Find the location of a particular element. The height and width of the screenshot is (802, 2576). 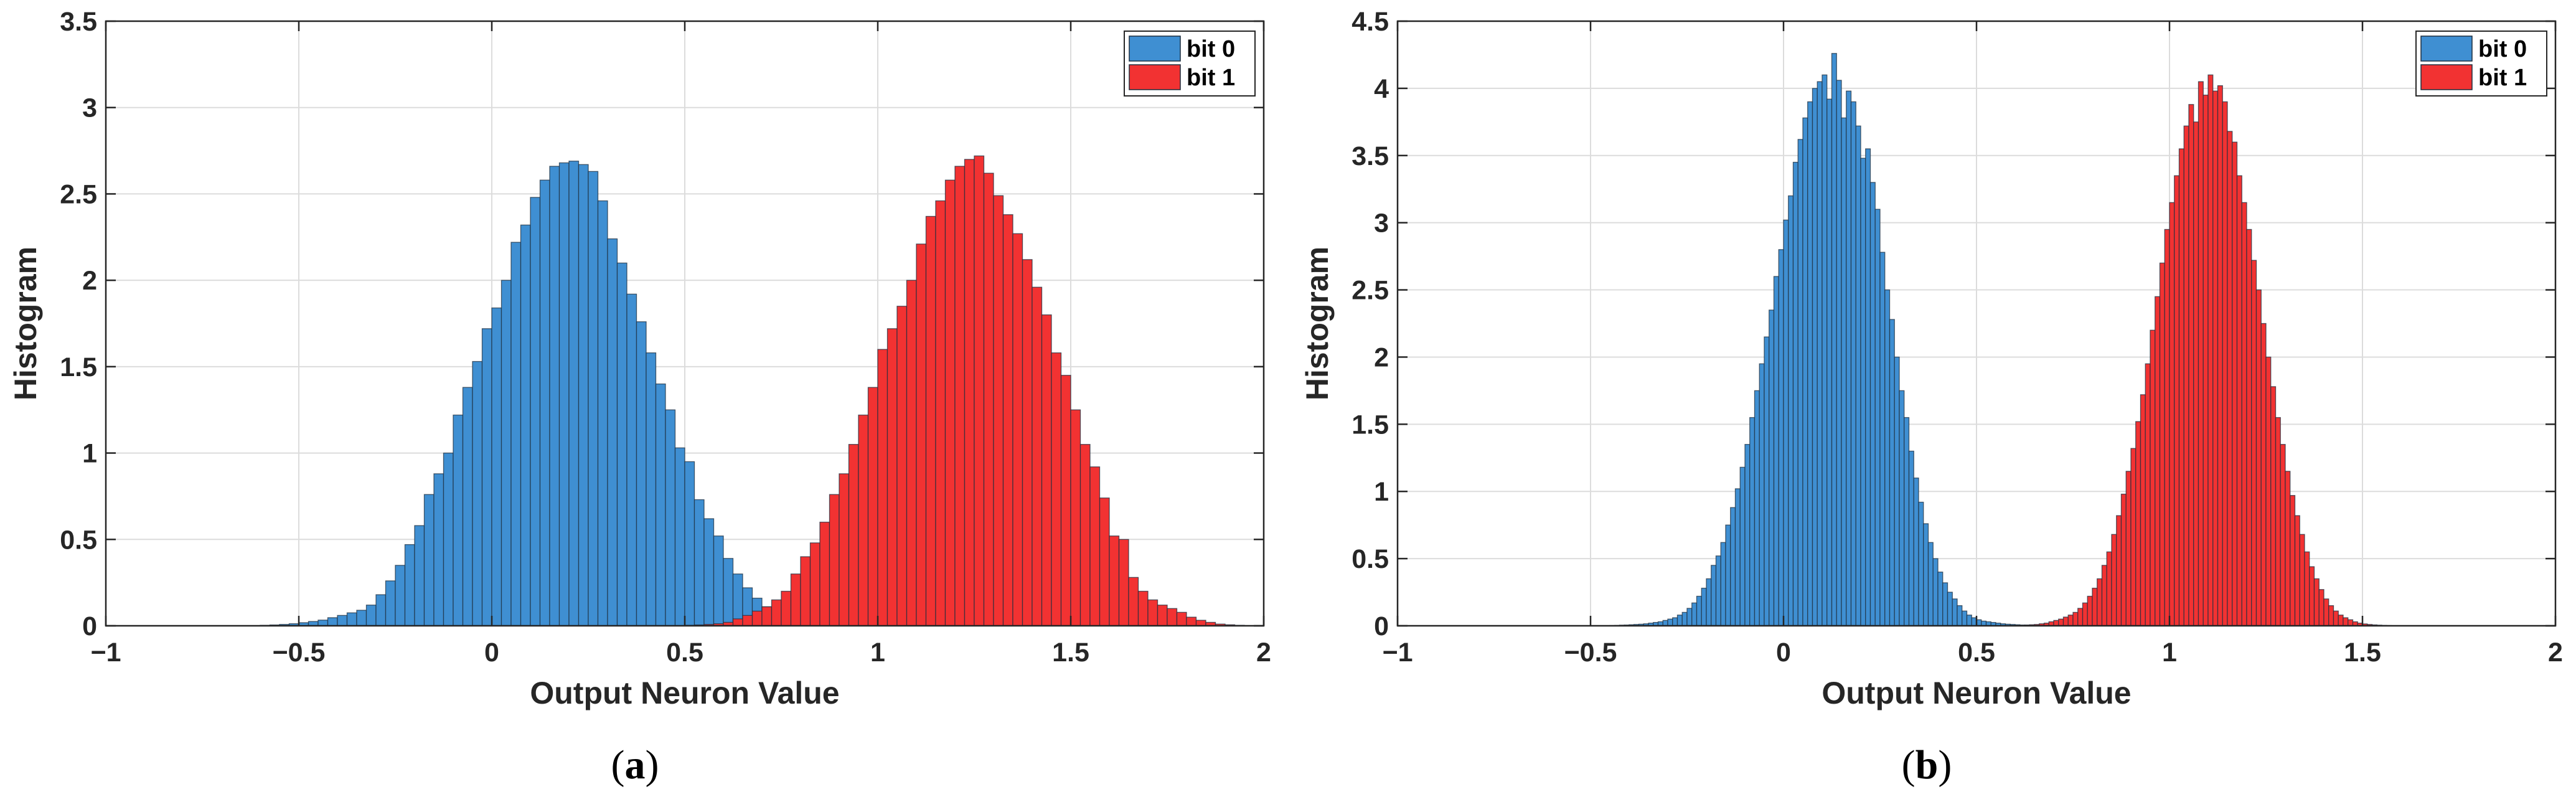

panel-caption: (a) is located at coordinates (635, 765).